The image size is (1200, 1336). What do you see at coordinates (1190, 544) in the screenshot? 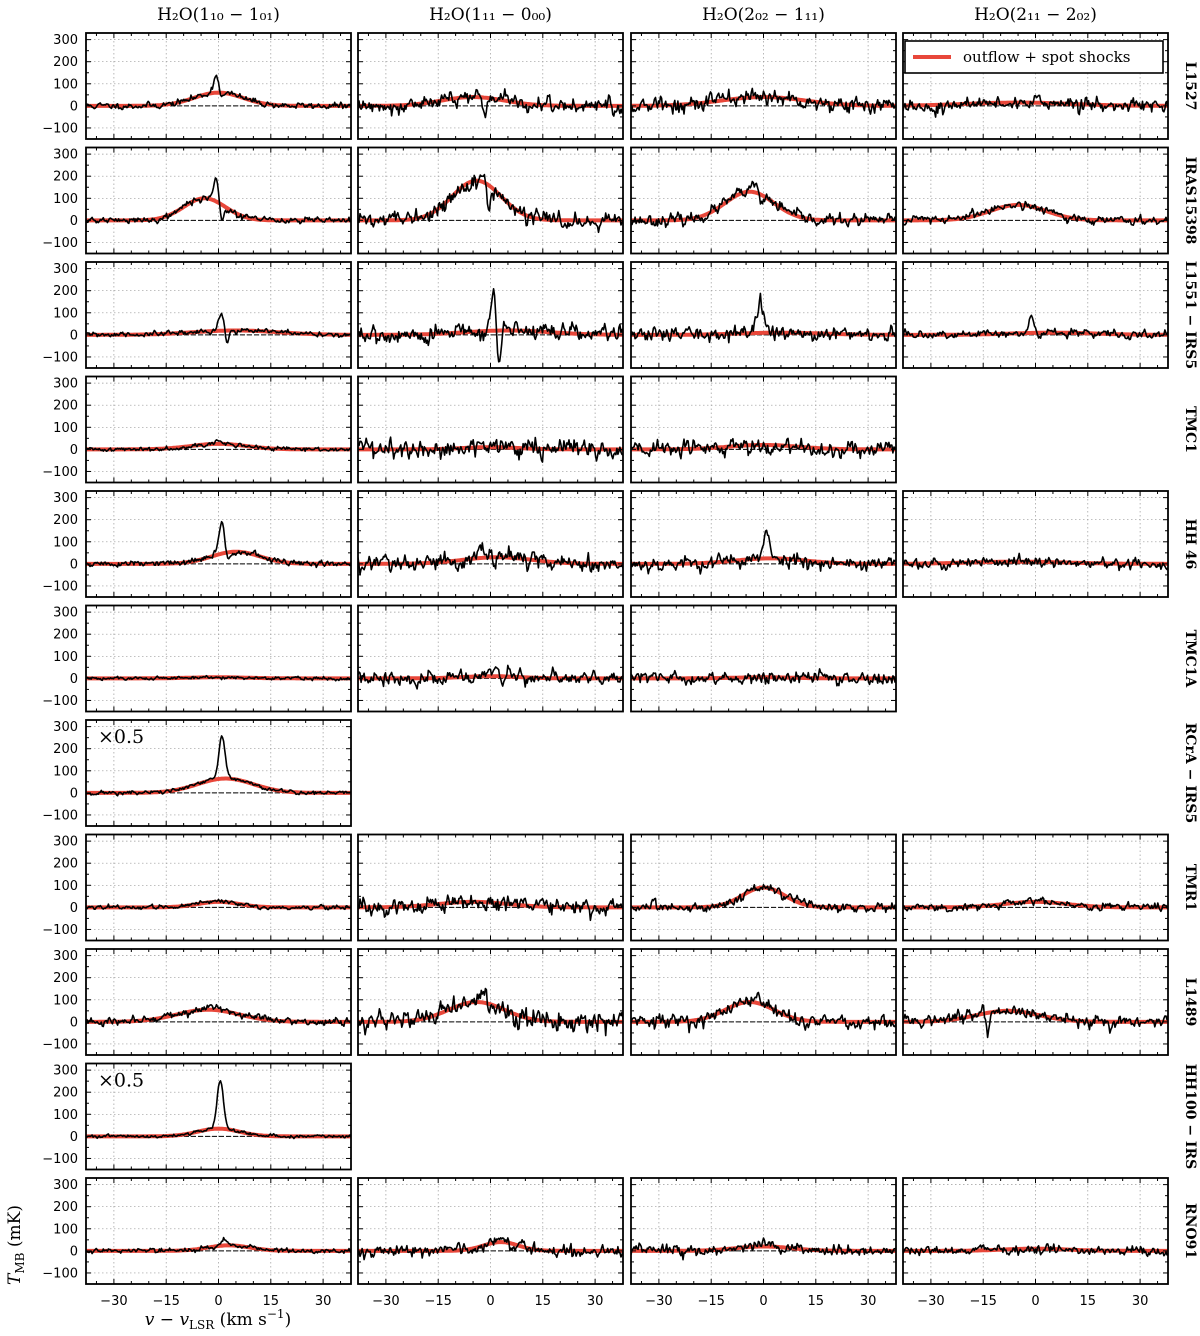
I see `source-label: HH 46` at bounding box center [1190, 544].